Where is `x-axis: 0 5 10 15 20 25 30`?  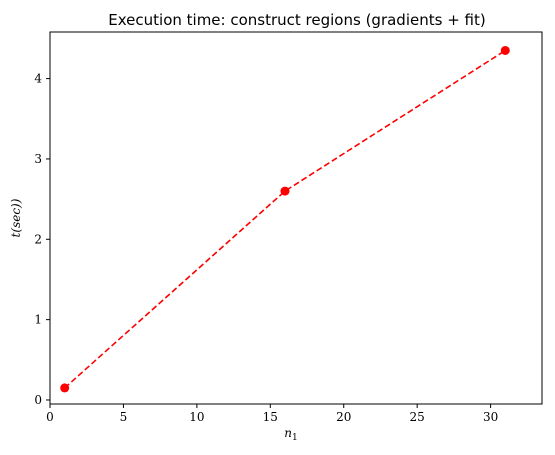
x-axis: 0 5 10 15 20 25 30 is located at coordinates (272, 414).